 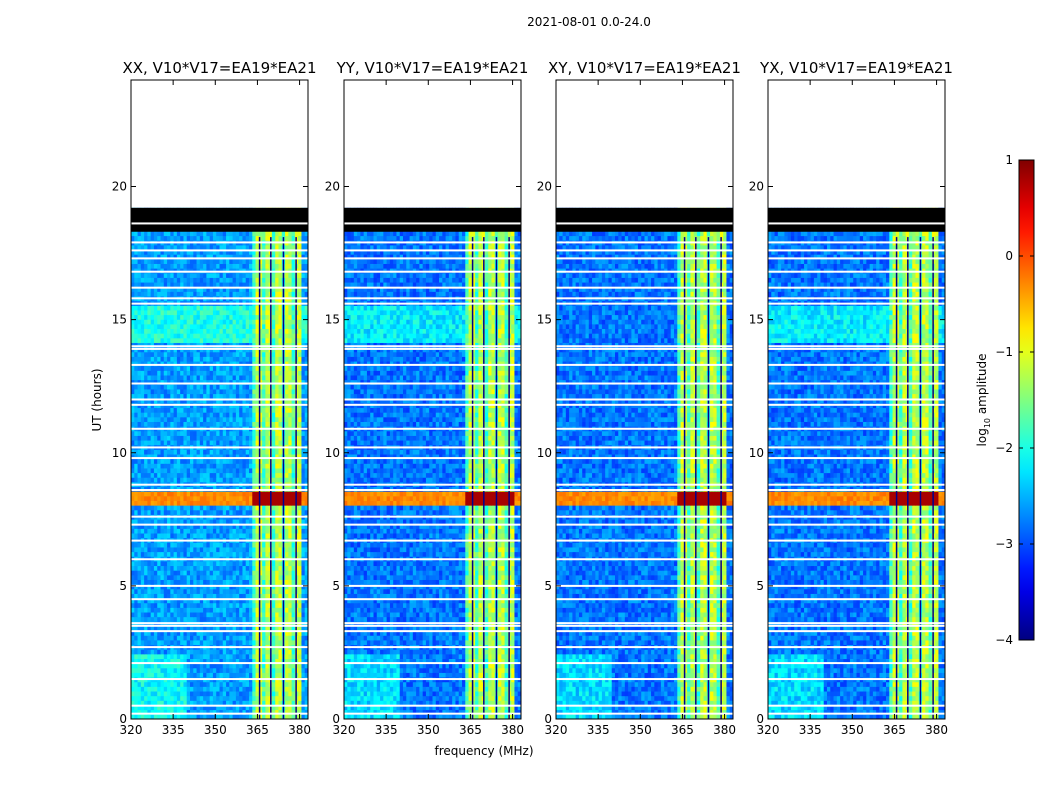 What do you see at coordinates (257, 730) in the screenshot?
I see `x-tick-label: 365` at bounding box center [257, 730].